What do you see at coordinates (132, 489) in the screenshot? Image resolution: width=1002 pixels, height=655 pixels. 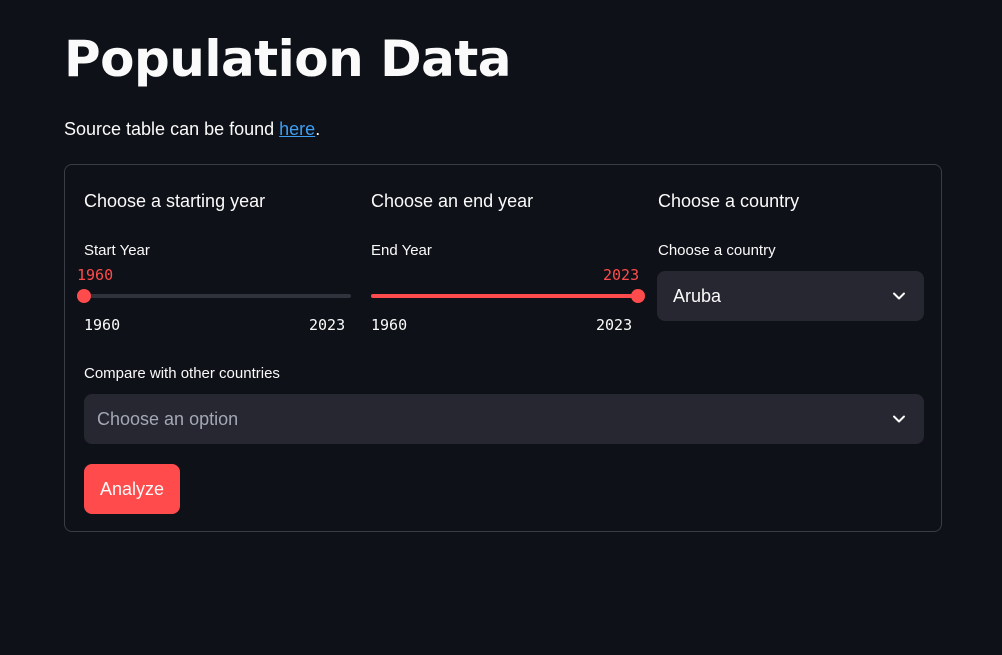 I see `analyze-button: Analyze` at bounding box center [132, 489].